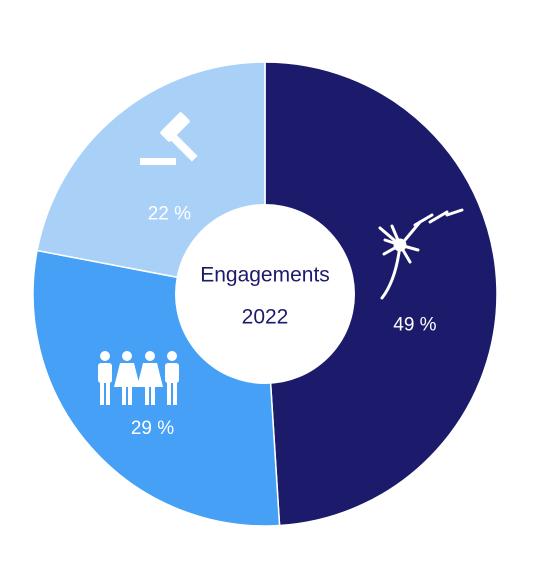 The height and width of the screenshot is (569, 533). What do you see at coordinates (169, 213) in the screenshot?
I see `value-label: 22 %` at bounding box center [169, 213].